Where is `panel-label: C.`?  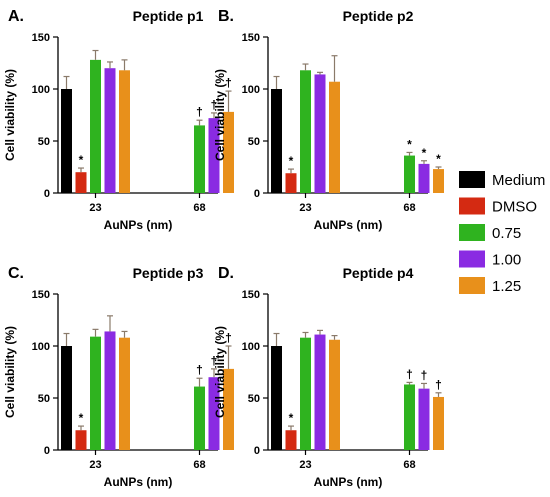 panel-label: C. is located at coordinates (16, 273).